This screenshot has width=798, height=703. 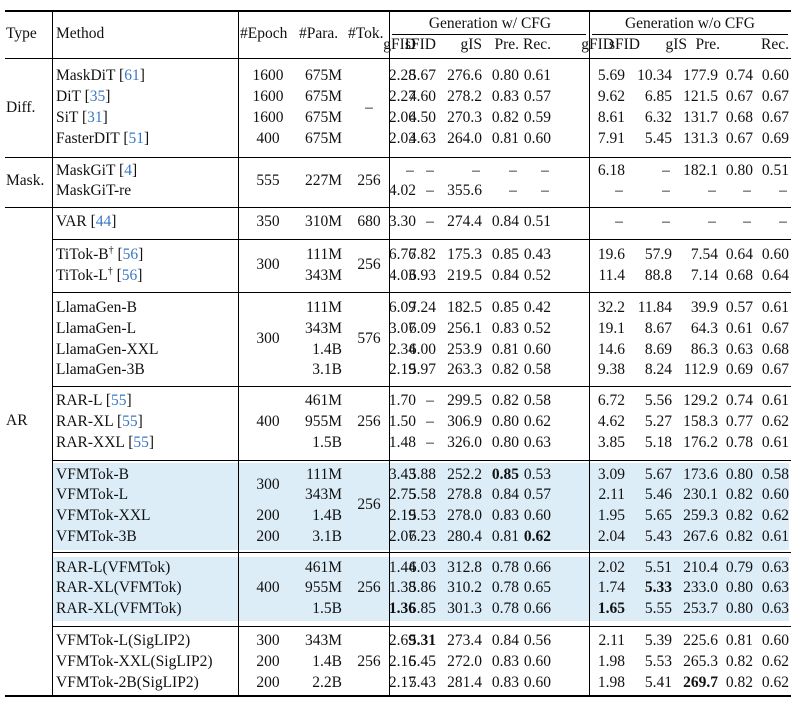 I want to click on metric-cell: 326.0, so click(x=464, y=442).